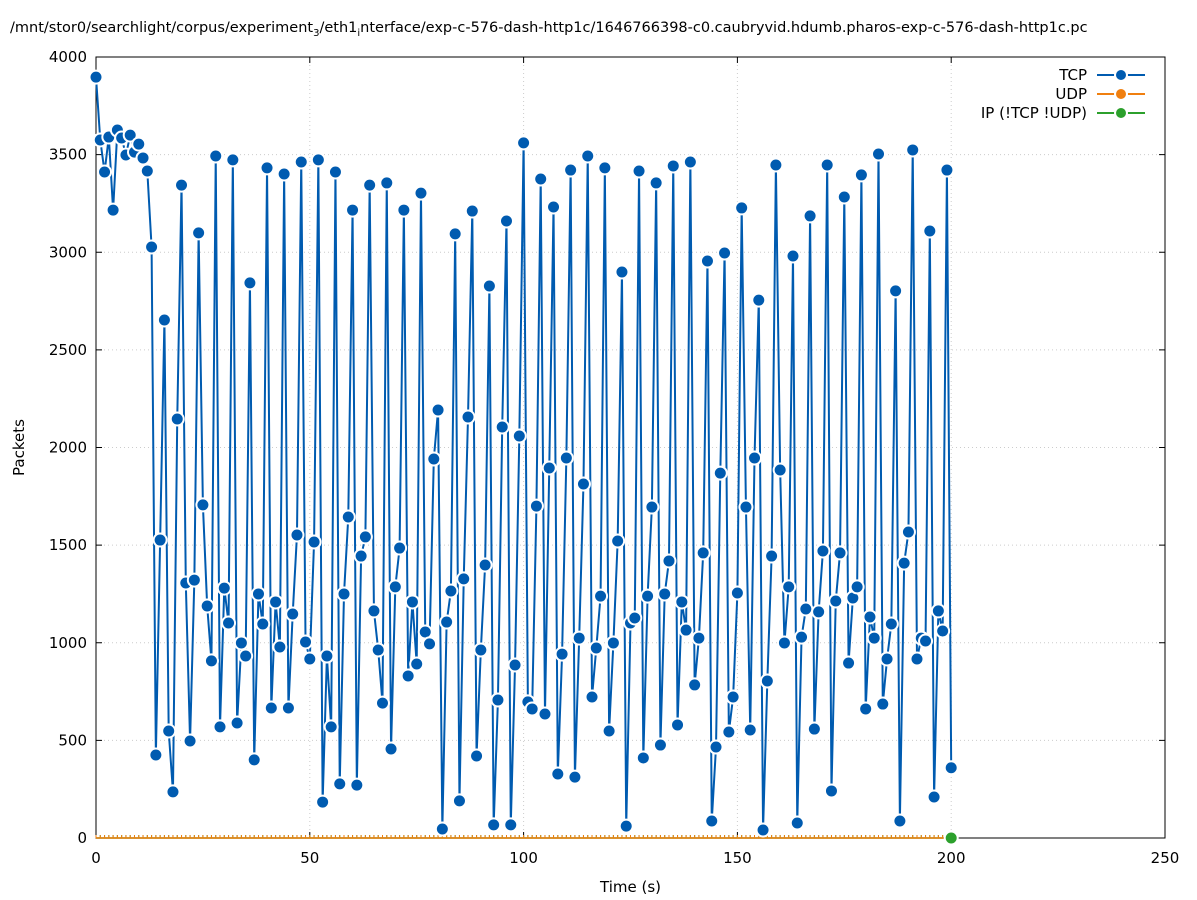 Image resolution: width=1197 pixels, height=900 pixels. I want to click on x-axis-label: Time (s), so click(630, 887).